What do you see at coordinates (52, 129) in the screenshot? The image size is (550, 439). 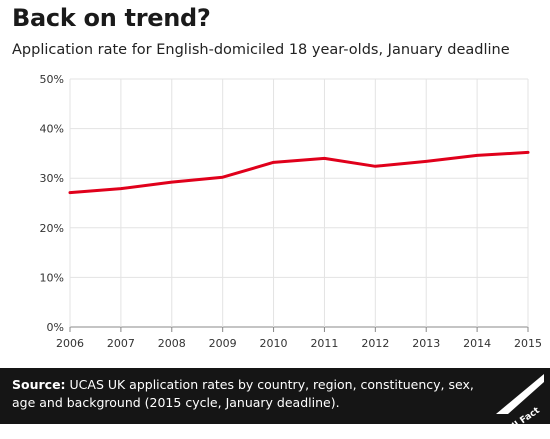 I see `y-tick-label: 40%` at bounding box center [52, 129].